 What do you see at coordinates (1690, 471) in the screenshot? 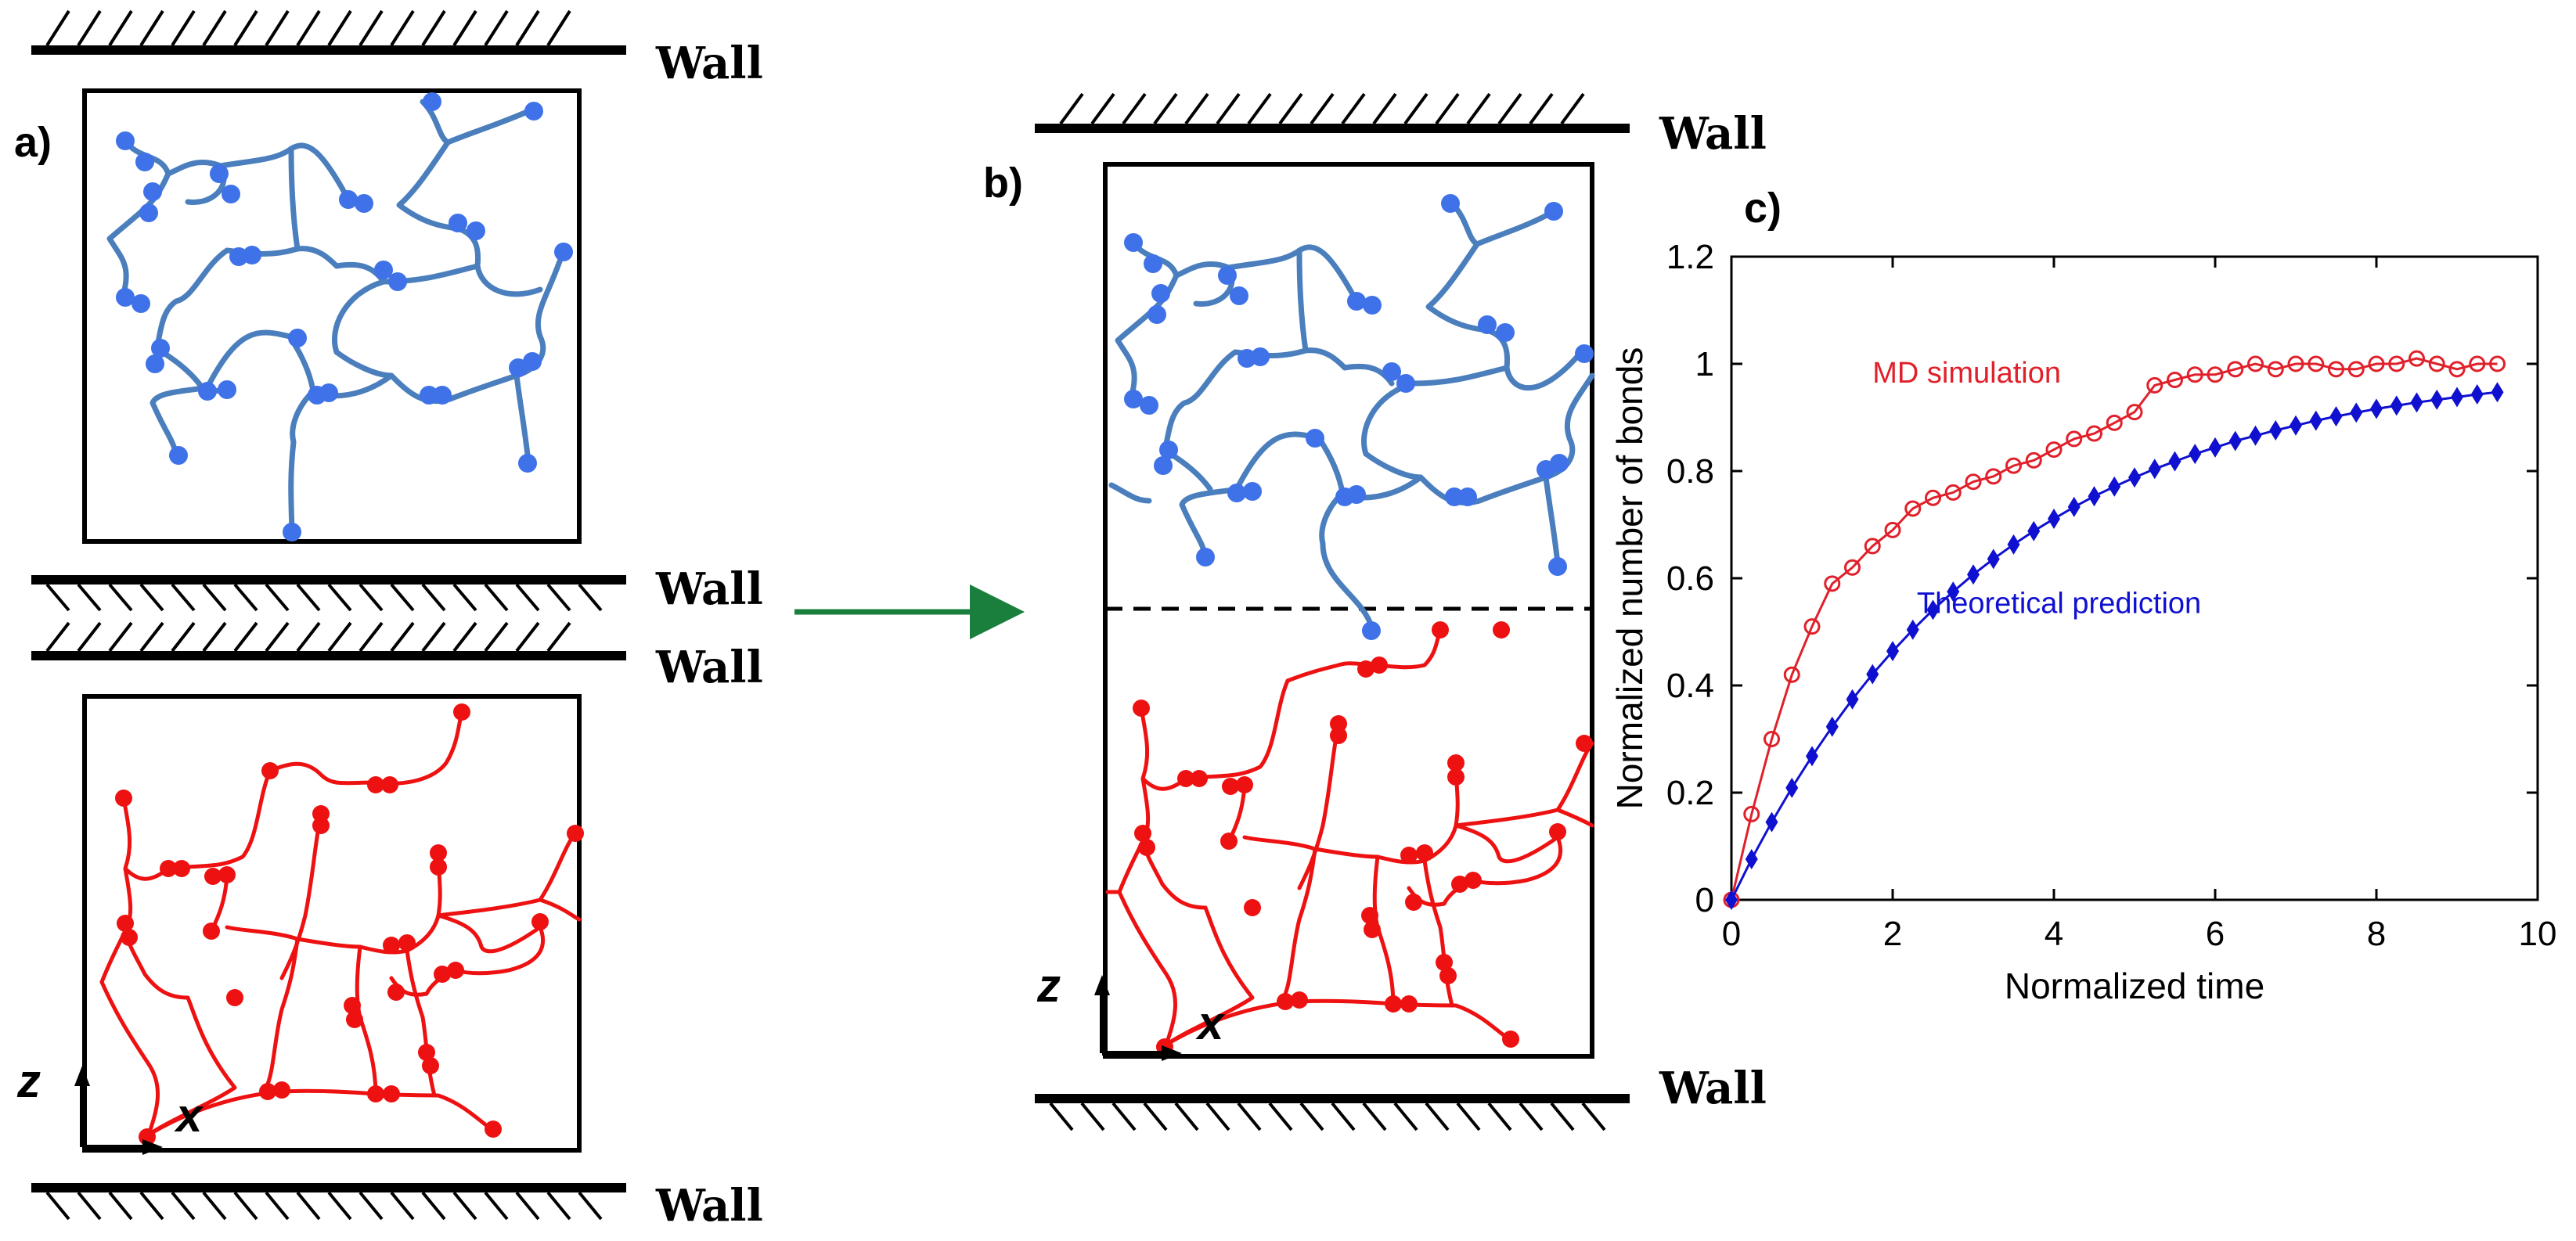
I see `y-tick-label: 0.8` at bounding box center [1690, 471].